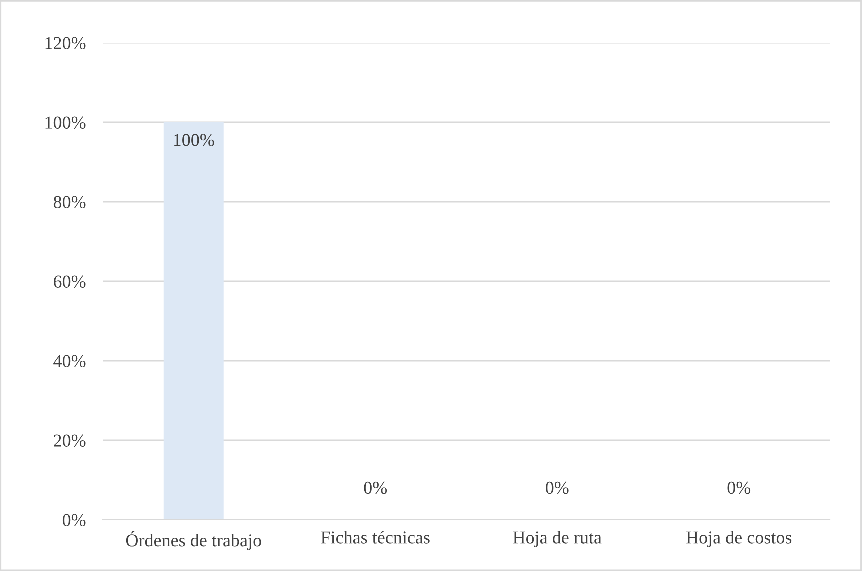 The width and height of the screenshot is (863, 571). What do you see at coordinates (70, 202) in the screenshot?
I see `y-tick-label: 80%` at bounding box center [70, 202].